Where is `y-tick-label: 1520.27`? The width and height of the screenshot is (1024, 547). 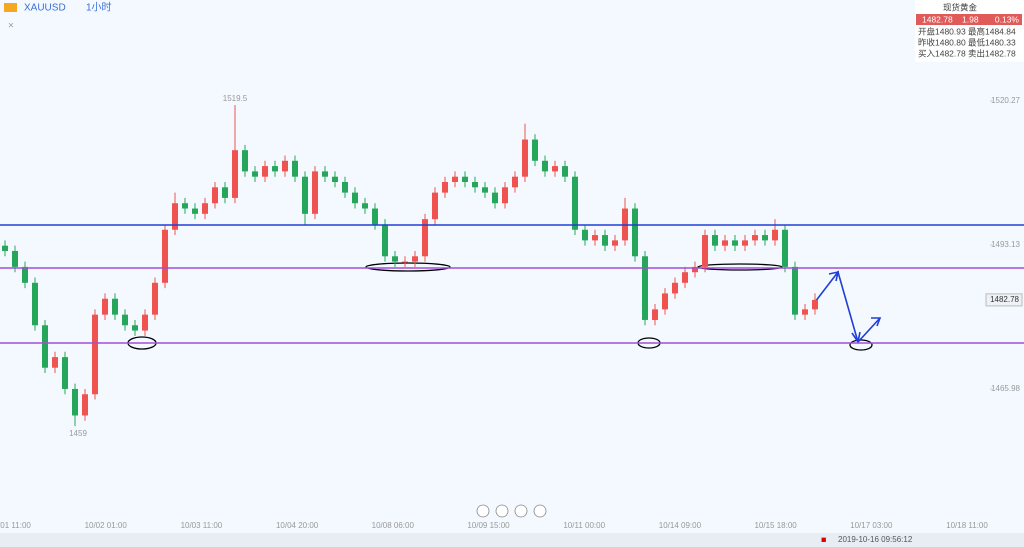 y-tick-label: 1520.27 is located at coordinates (1005, 100).